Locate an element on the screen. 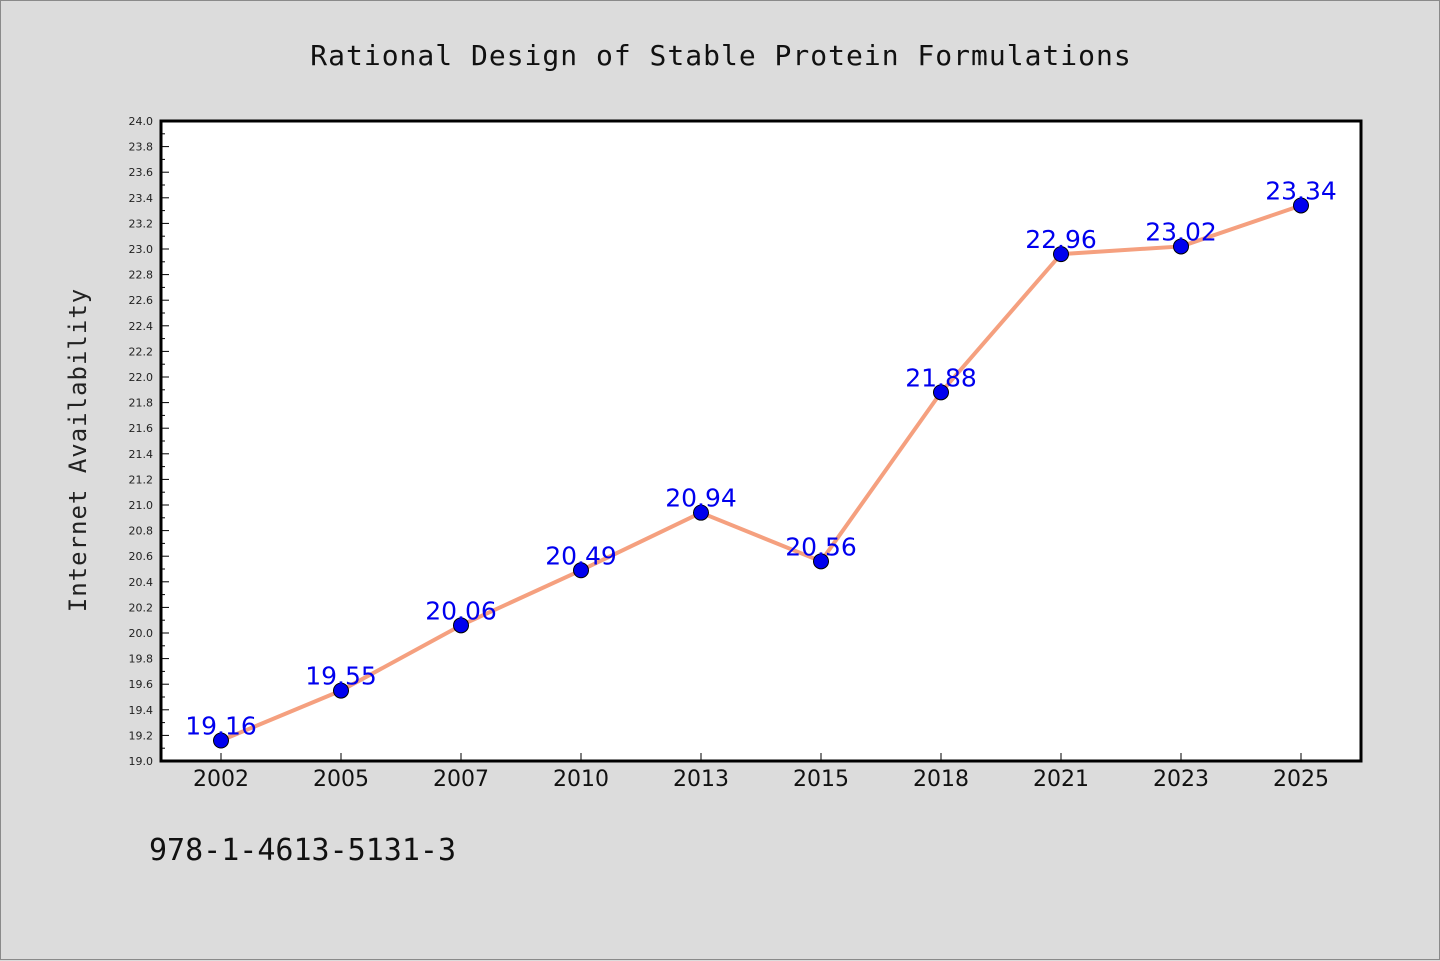 This screenshot has width=1440, height=961. y-tick-label: 21.0 is located at coordinates (141, 505).